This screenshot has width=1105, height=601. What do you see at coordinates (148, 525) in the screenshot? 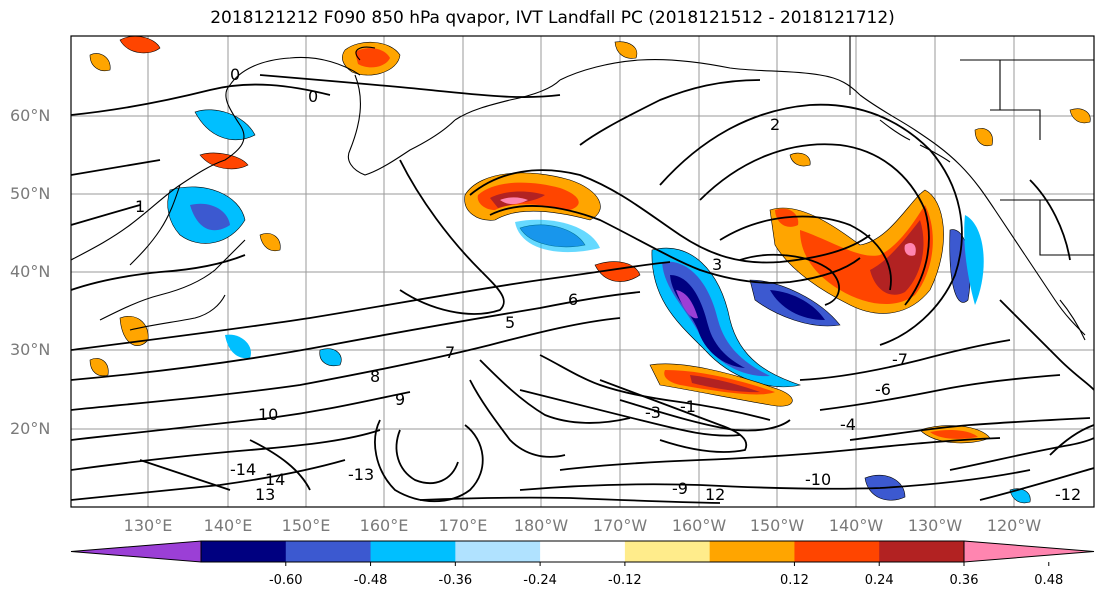
I see `lon-label: 130°E` at bounding box center [148, 525].